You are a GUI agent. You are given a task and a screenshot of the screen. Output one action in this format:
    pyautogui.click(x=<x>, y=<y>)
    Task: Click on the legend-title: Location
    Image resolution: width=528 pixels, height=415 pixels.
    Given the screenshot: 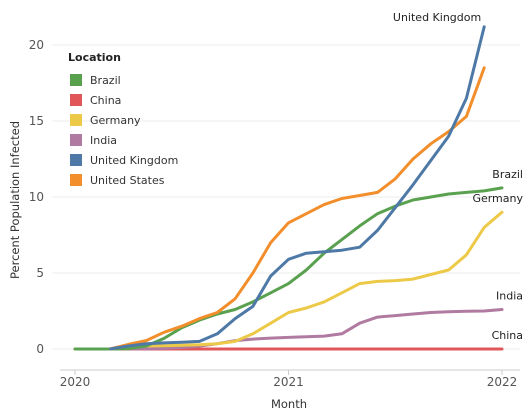 What is the action you would take?
    pyautogui.click(x=94, y=57)
    